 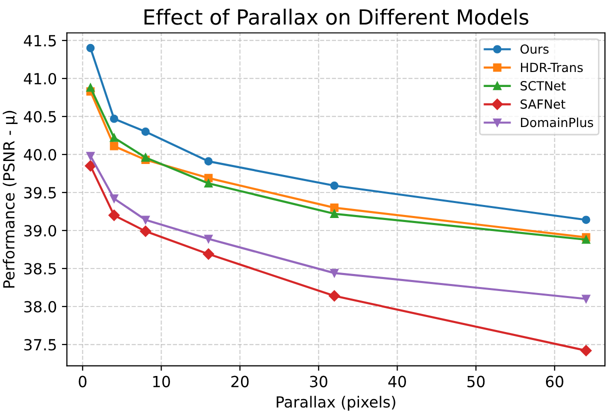 What do you see at coordinates (534, 49) in the screenshot?
I see `legend-label: Ours` at bounding box center [534, 49].